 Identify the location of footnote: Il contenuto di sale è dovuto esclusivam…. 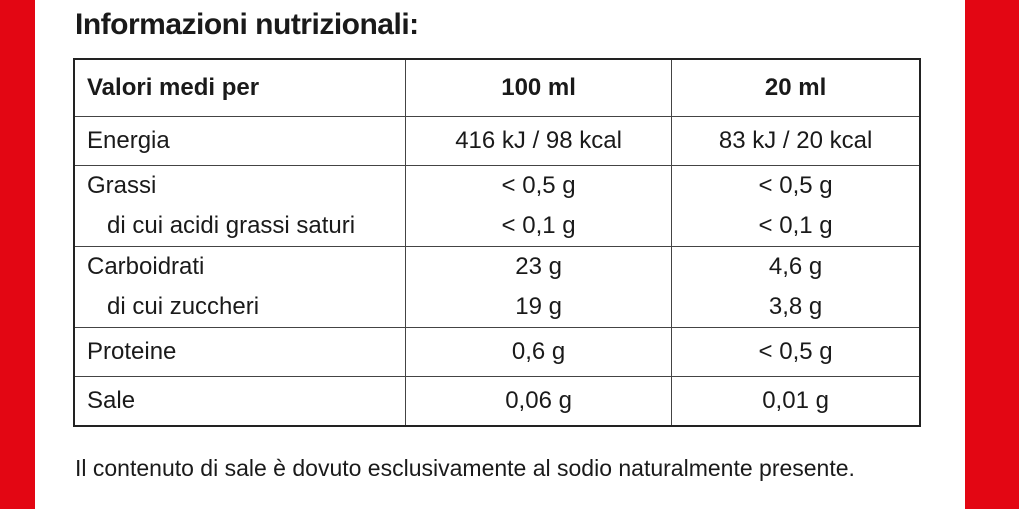
(465, 468).